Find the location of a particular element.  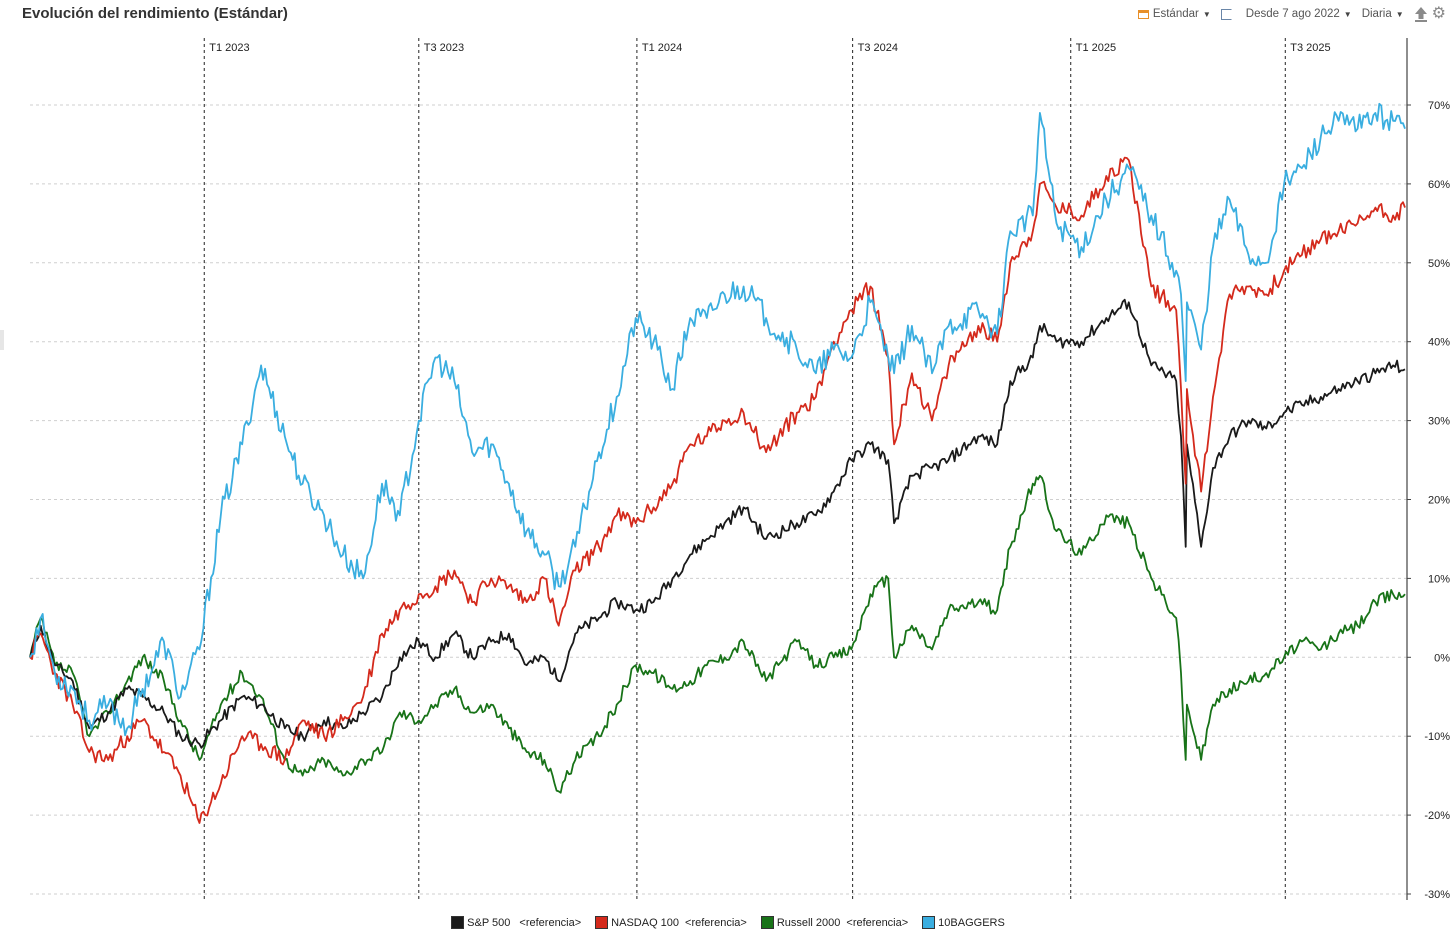

export-button is located at coordinates (1421, 14).